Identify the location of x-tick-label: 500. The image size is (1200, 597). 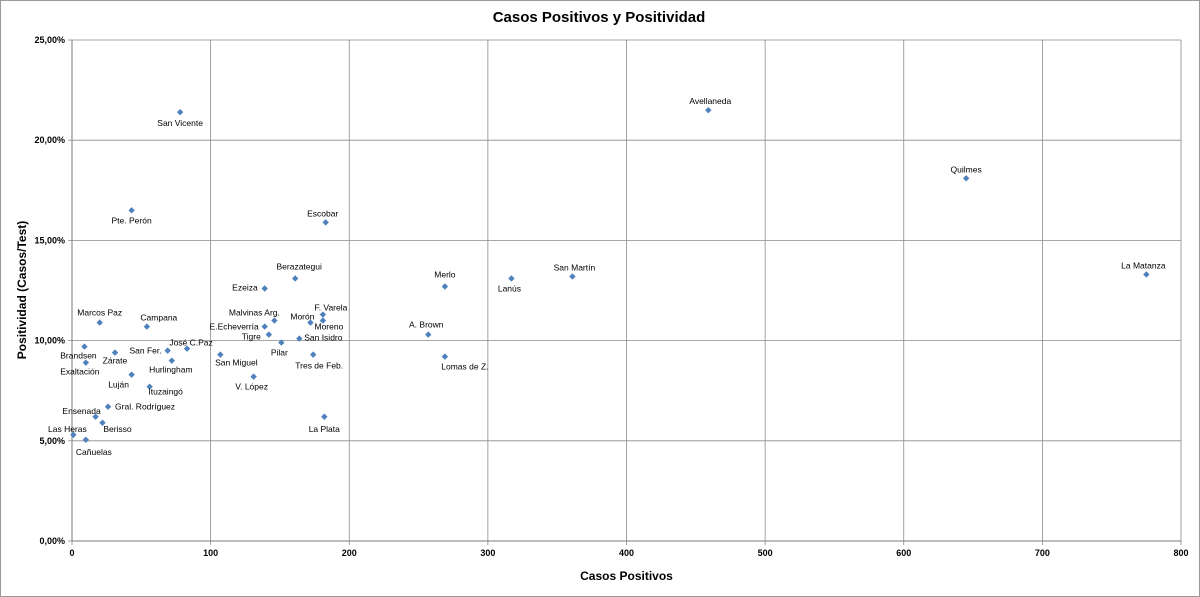
(765, 553).